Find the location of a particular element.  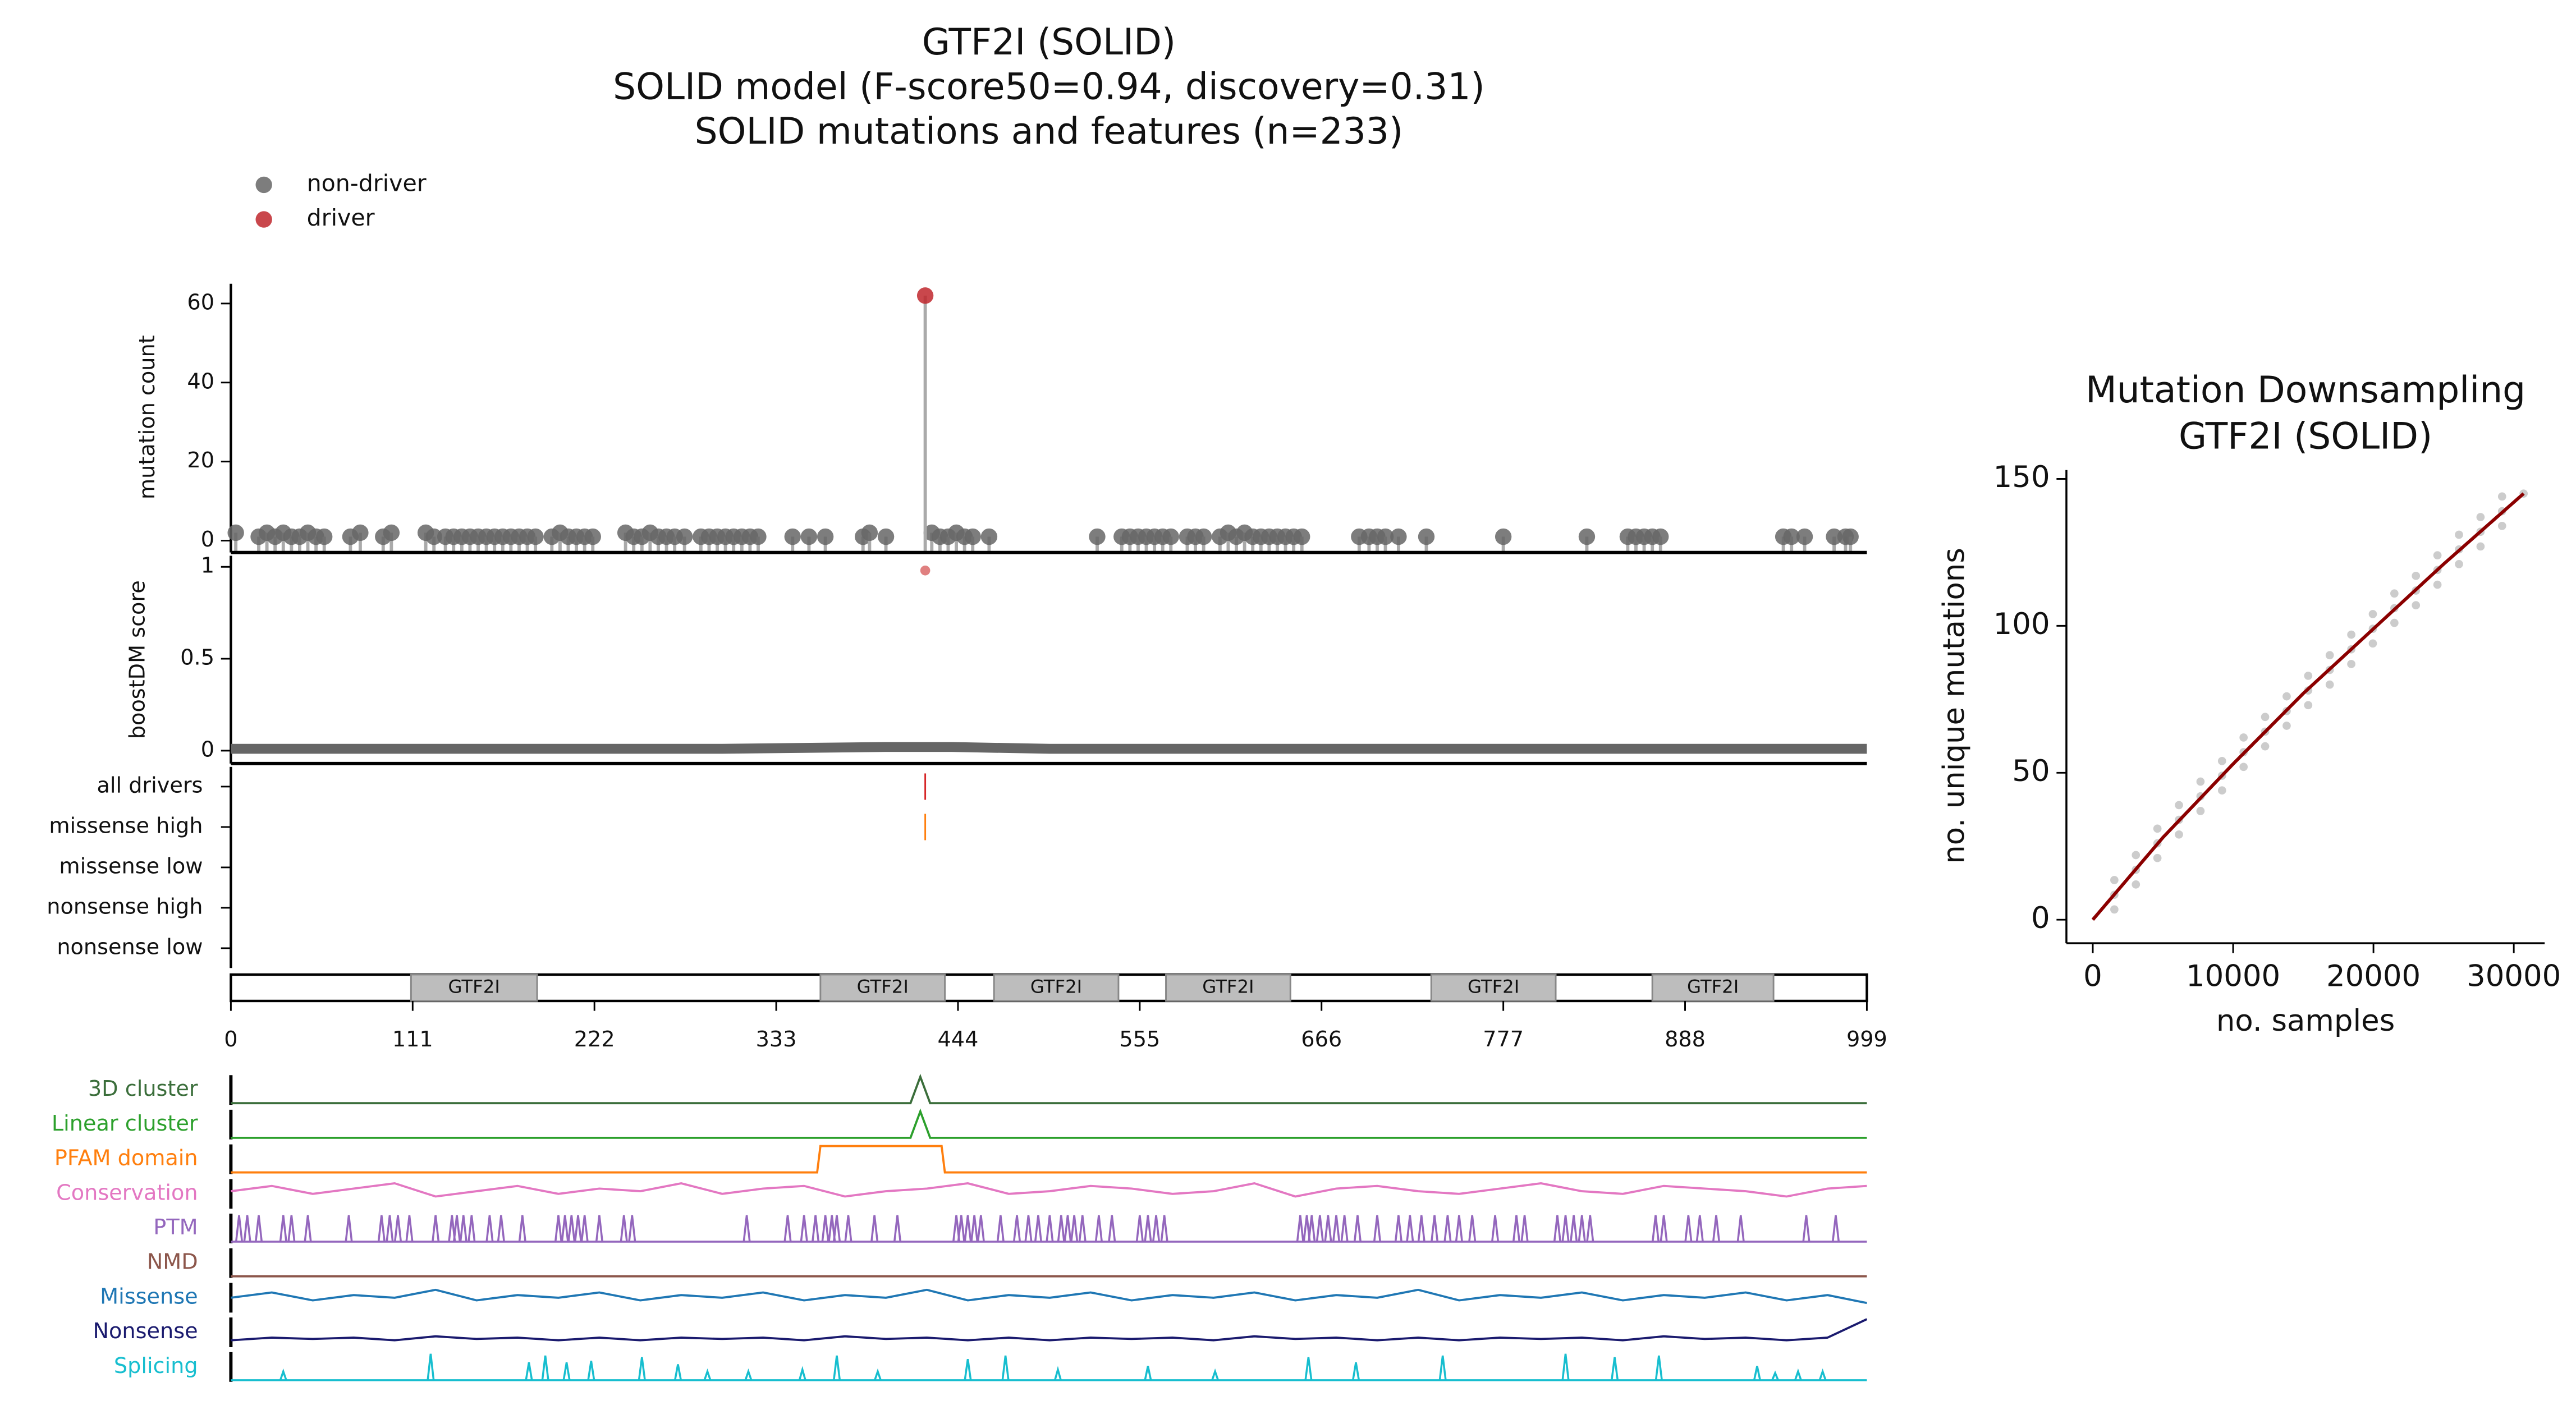

y-tick-label: 0 is located at coordinates (207, 539).